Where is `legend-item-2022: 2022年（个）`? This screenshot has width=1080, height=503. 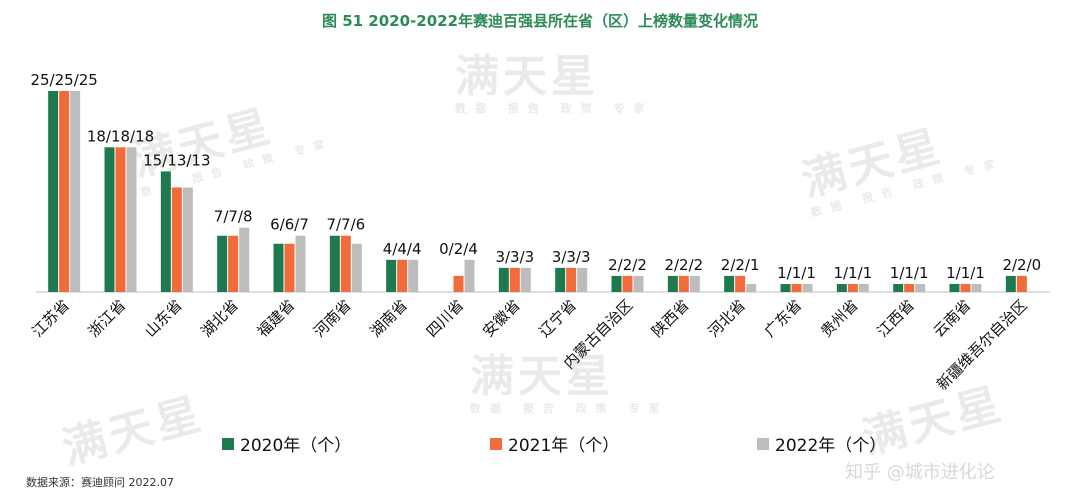 legend-item-2022: 2022年（个） is located at coordinates (821, 443).